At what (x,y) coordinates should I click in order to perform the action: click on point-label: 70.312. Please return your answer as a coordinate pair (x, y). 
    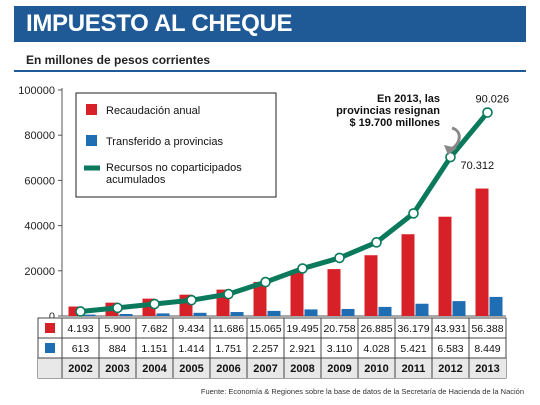
    Looking at the image, I should click on (478, 166).